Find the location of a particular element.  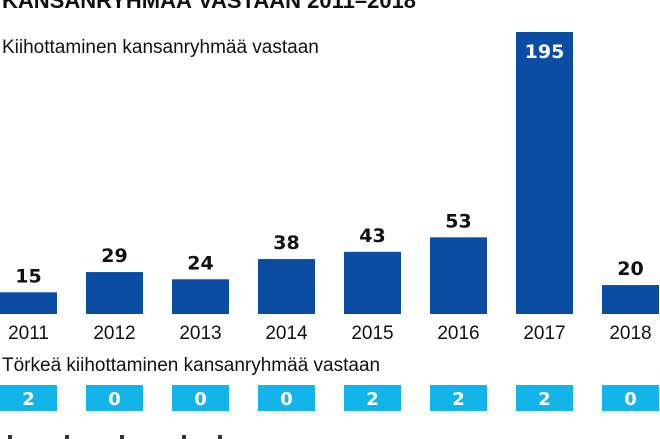

year-label-2017: 2017 is located at coordinates (544, 333).